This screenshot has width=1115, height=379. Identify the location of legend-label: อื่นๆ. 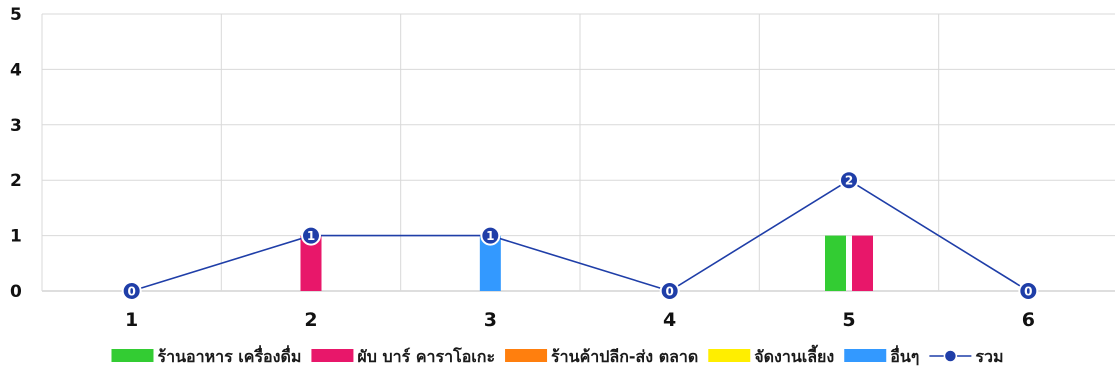
(905, 355).